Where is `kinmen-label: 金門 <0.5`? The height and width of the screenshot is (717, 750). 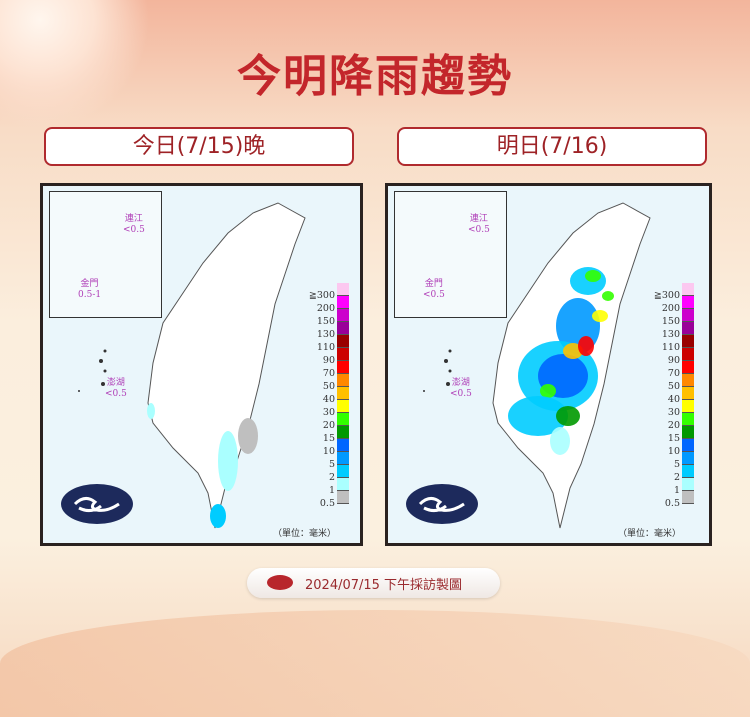 kinmen-label: 金門 <0.5 is located at coordinates (434, 289).